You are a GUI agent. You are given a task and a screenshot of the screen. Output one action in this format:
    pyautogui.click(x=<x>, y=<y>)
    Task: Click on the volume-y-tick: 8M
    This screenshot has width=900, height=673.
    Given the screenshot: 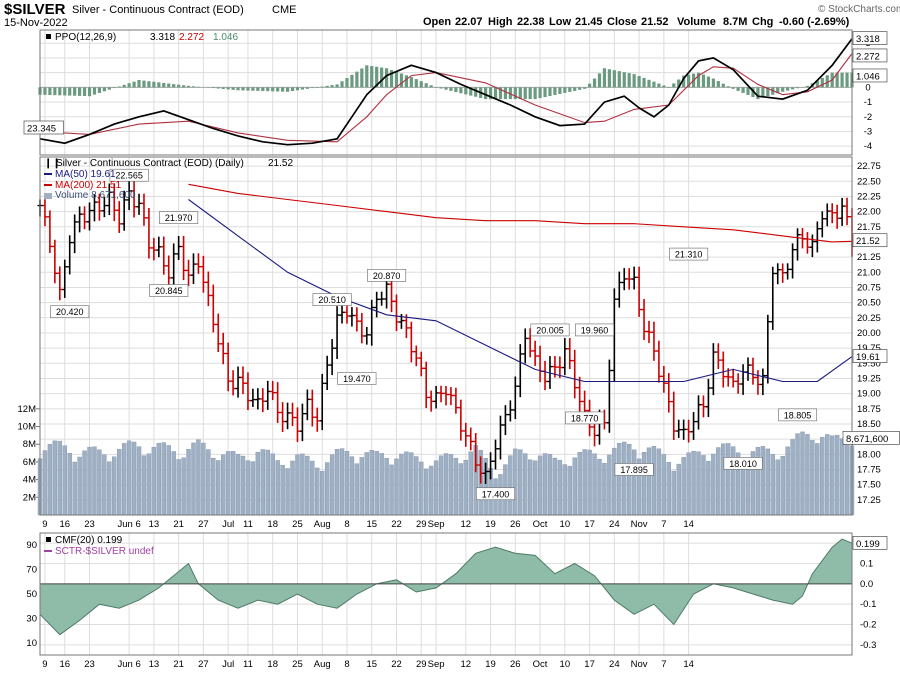 What is the action you would take?
    pyautogui.click(x=29, y=444)
    